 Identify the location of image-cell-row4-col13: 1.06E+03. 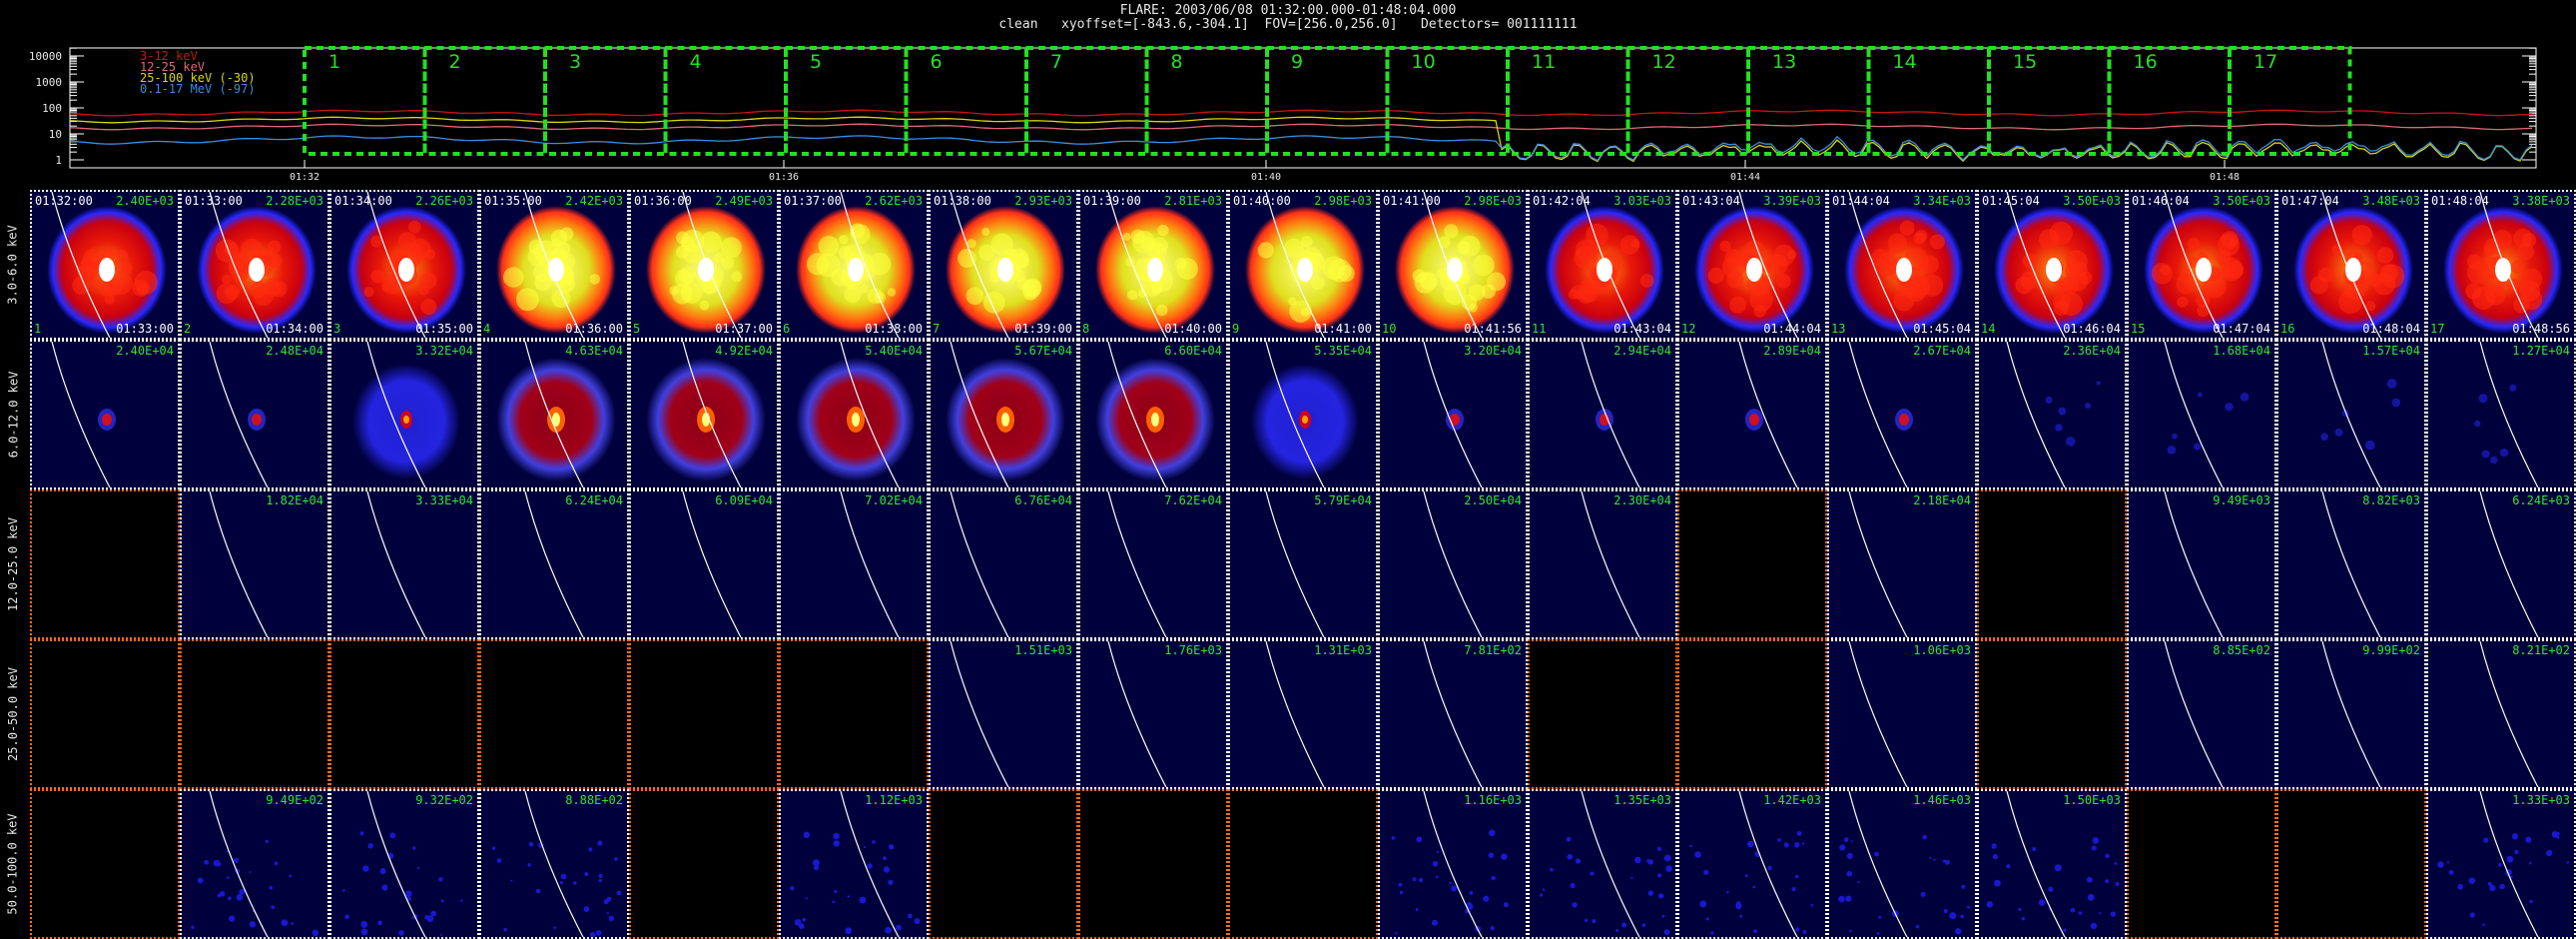
(1902, 714).